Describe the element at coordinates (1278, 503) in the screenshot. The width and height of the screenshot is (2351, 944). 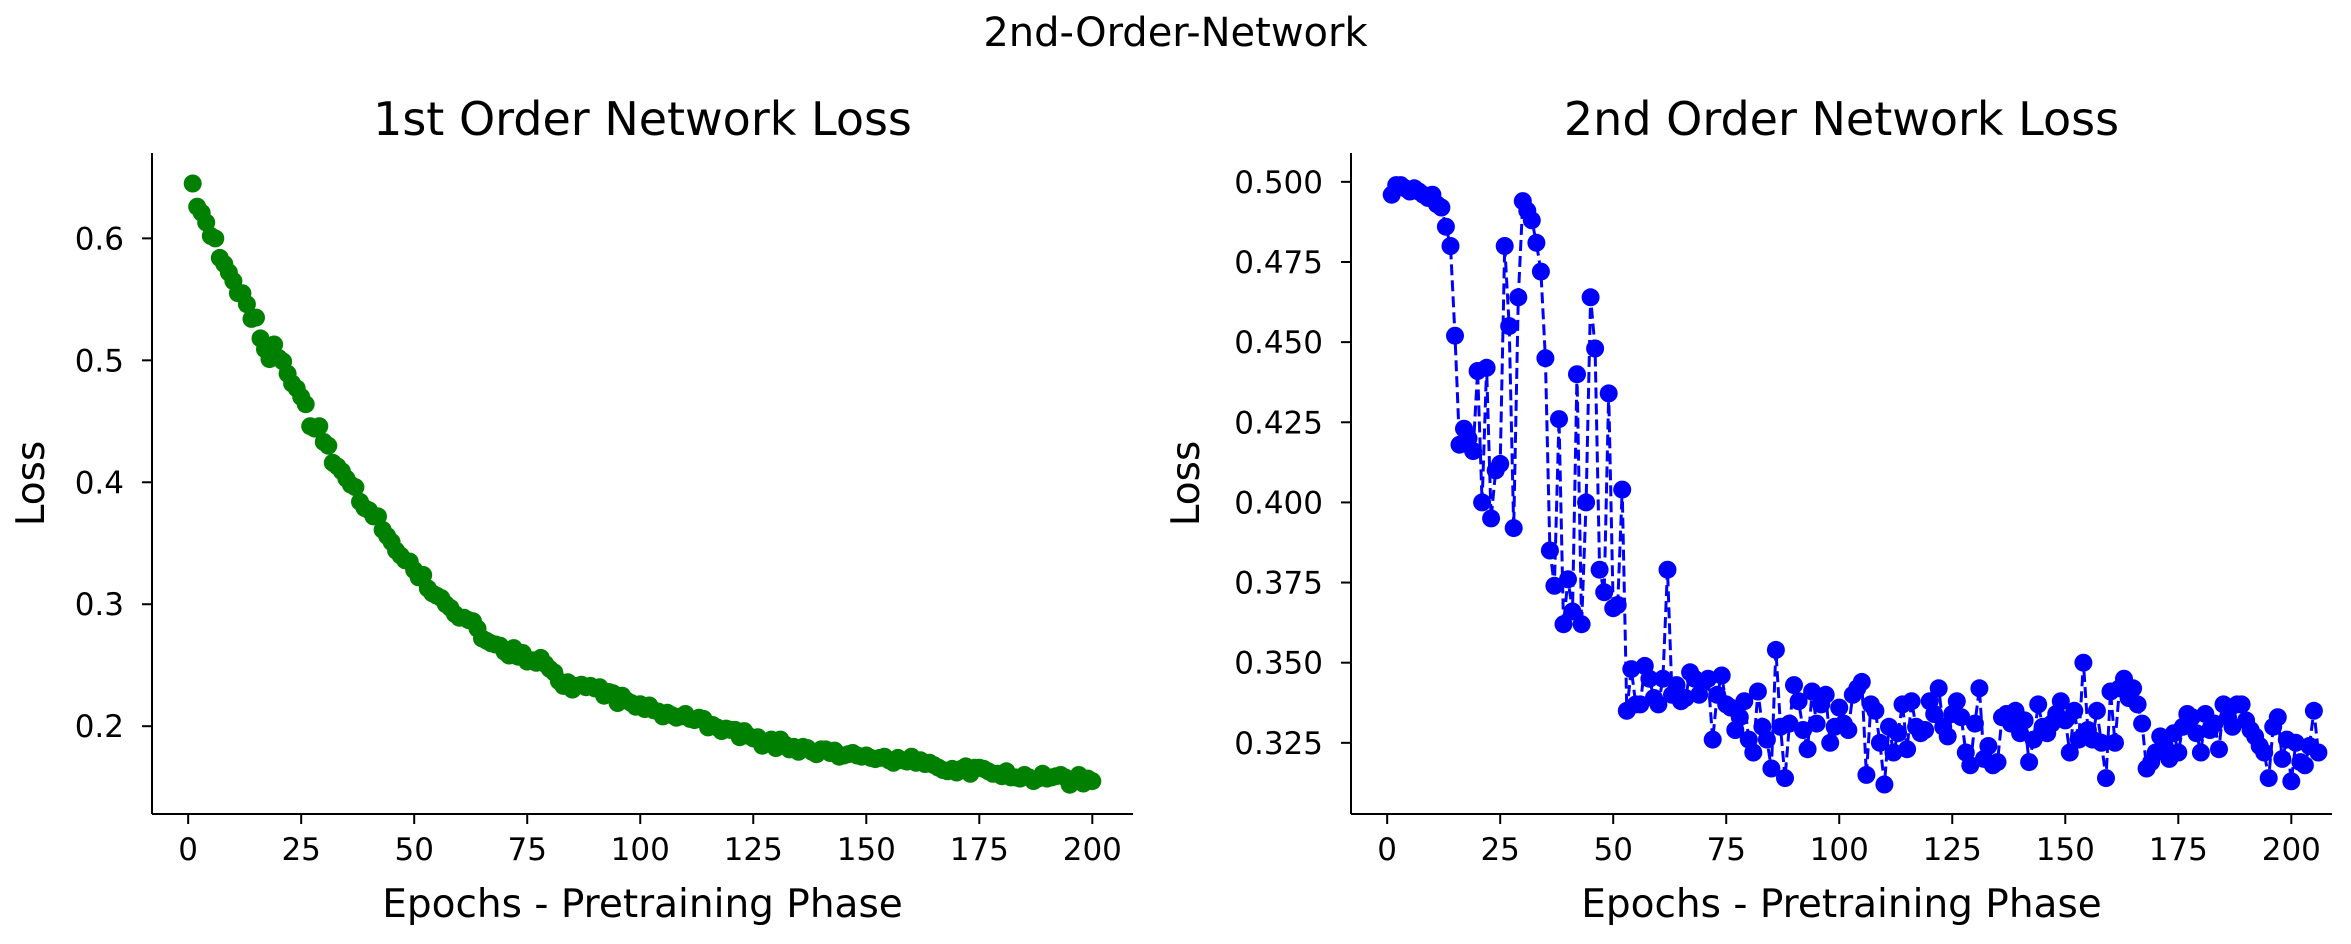
I see `y-tick-label: 0.400` at that location.